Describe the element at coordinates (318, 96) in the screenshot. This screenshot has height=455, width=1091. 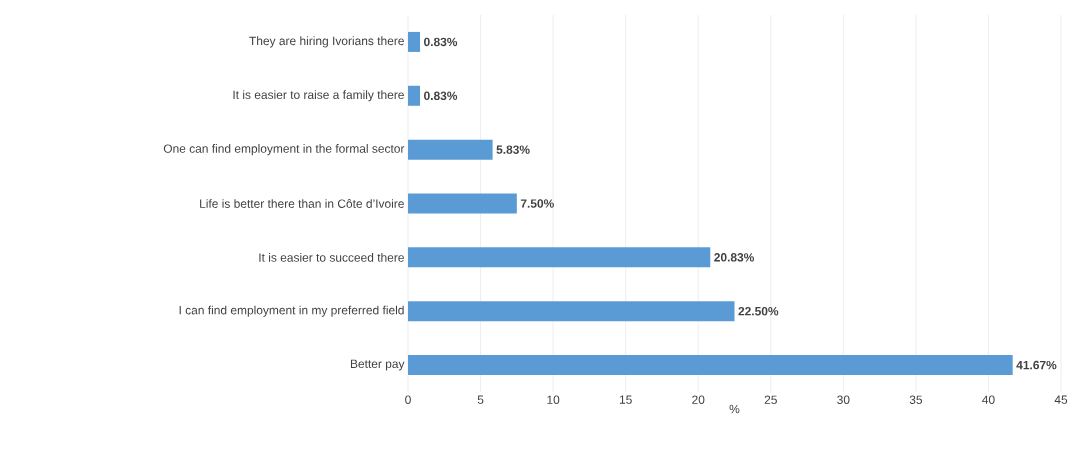
I see `y-tick-label: It is easier to raise a family there` at that location.